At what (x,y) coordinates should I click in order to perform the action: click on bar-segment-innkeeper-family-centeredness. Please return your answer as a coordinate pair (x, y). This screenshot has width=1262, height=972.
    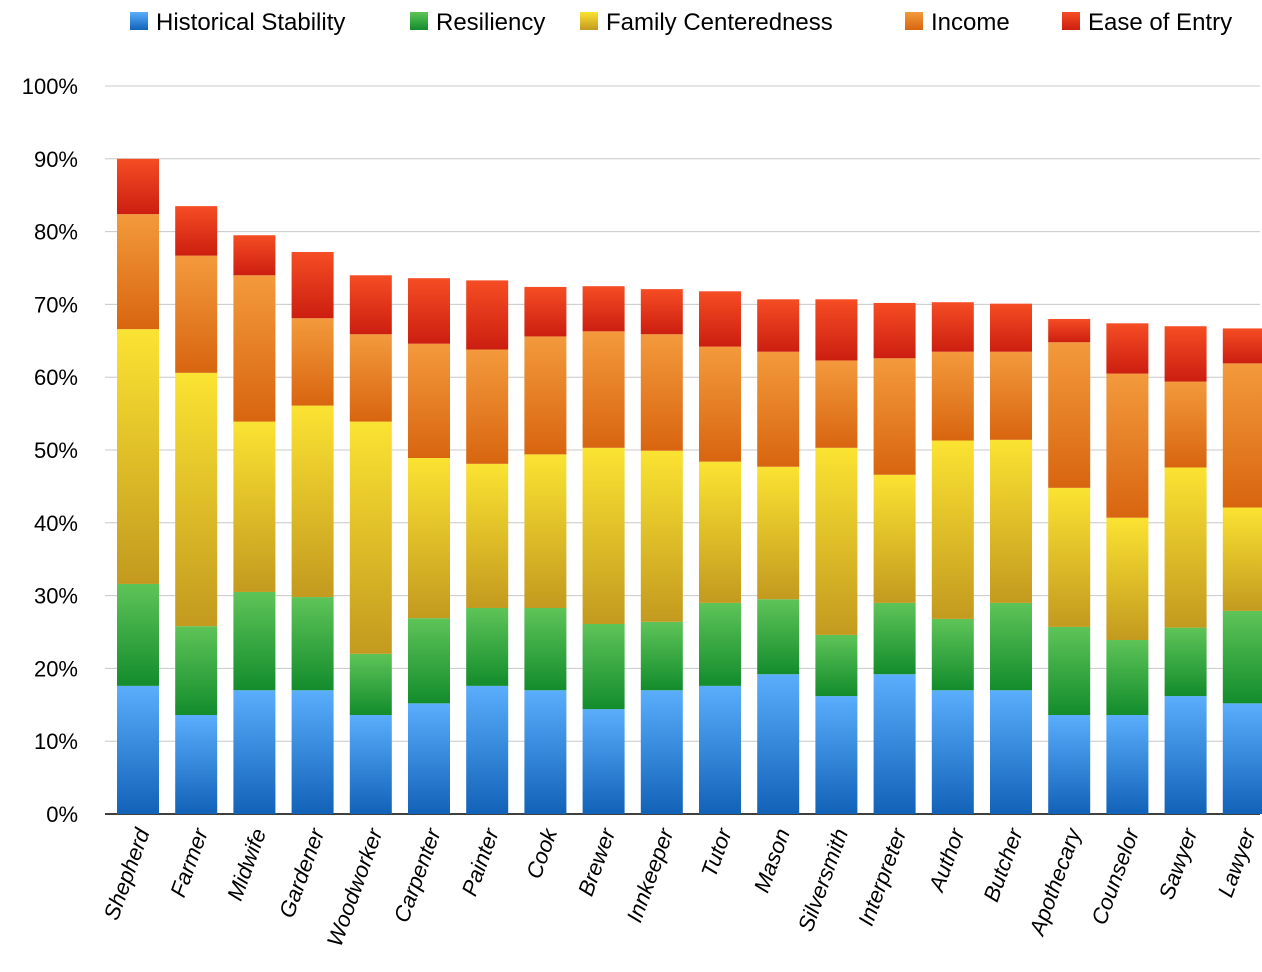
    Looking at the image, I should click on (661, 536).